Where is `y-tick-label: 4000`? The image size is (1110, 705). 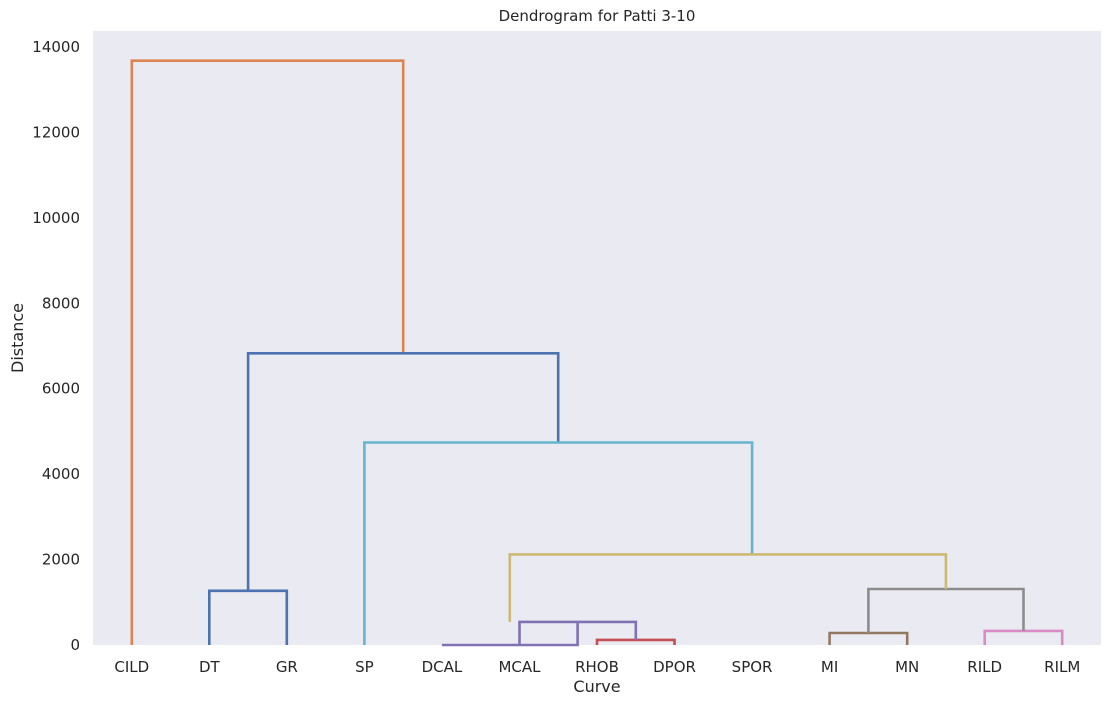
y-tick-label: 4000 is located at coordinates (61, 474).